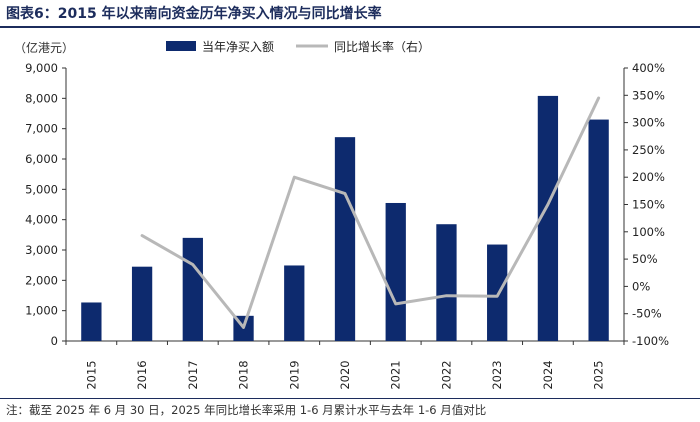  Describe the element at coordinates (41, 220) in the screenshot. I see `y-left-tick-label: 4,000` at that location.